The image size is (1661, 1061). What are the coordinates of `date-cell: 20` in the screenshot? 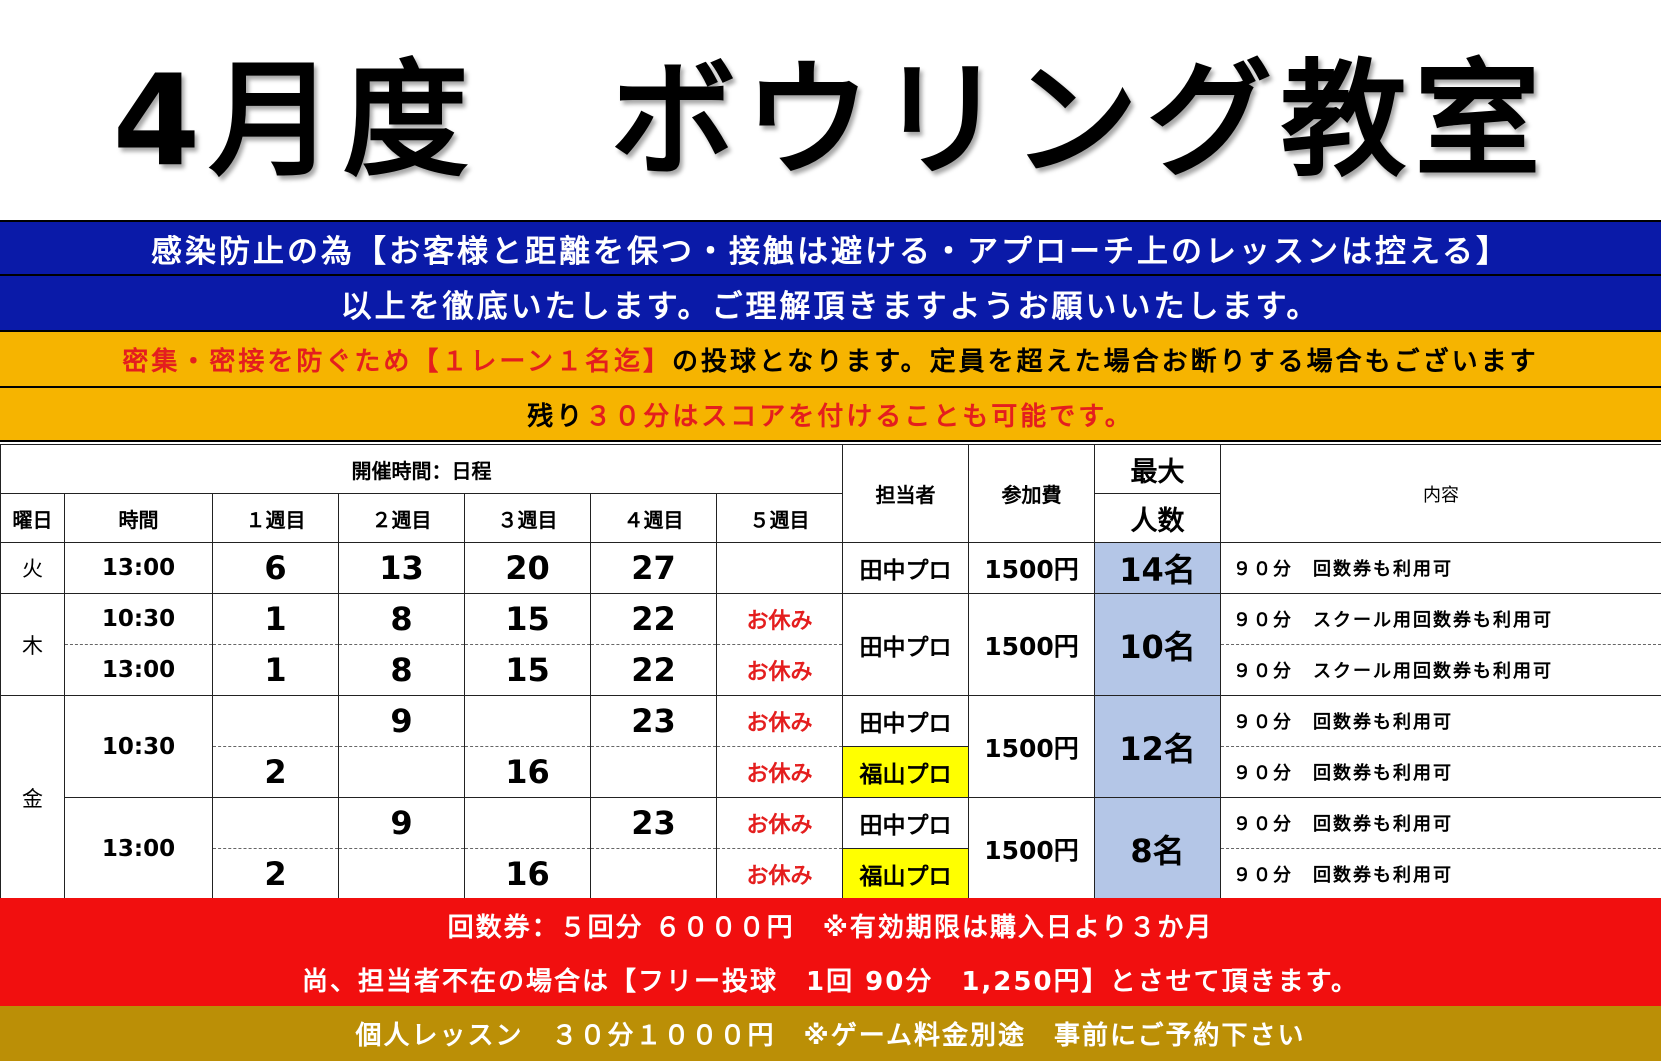 It's located at (527, 568).